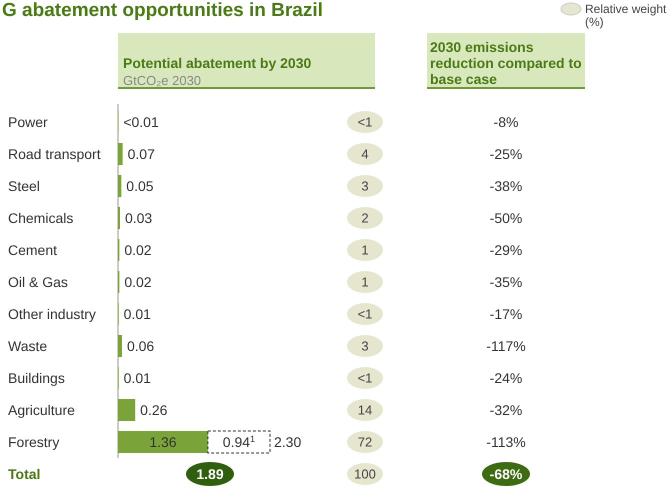 The width and height of the screenshot is (667, 494). I want to click on y-tick-label: Agriculture, so click(42, 410).